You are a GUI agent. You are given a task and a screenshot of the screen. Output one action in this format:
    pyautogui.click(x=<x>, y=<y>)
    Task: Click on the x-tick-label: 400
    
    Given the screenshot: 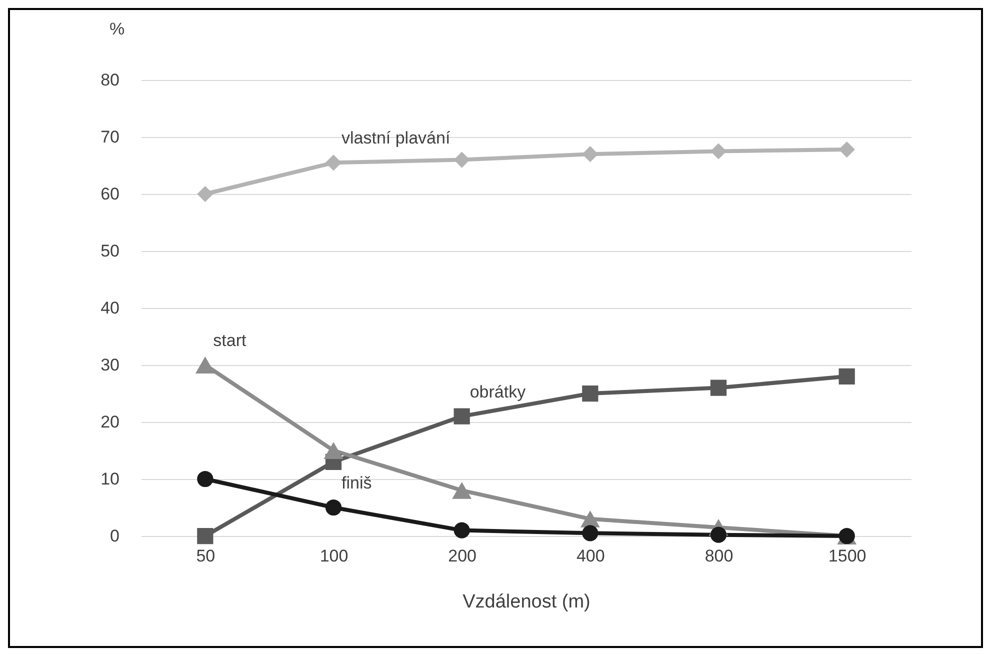 What is the action you would take?
    pyautogui.click(x=590, y=556)
    